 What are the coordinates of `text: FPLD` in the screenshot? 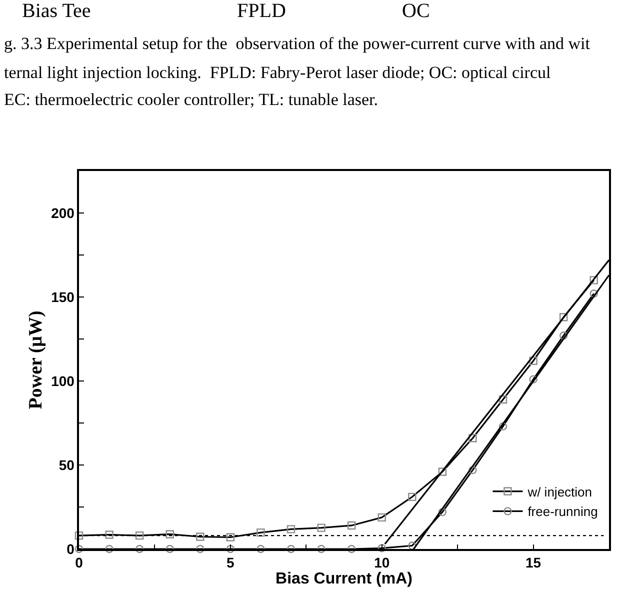 It's located at (261, 11).